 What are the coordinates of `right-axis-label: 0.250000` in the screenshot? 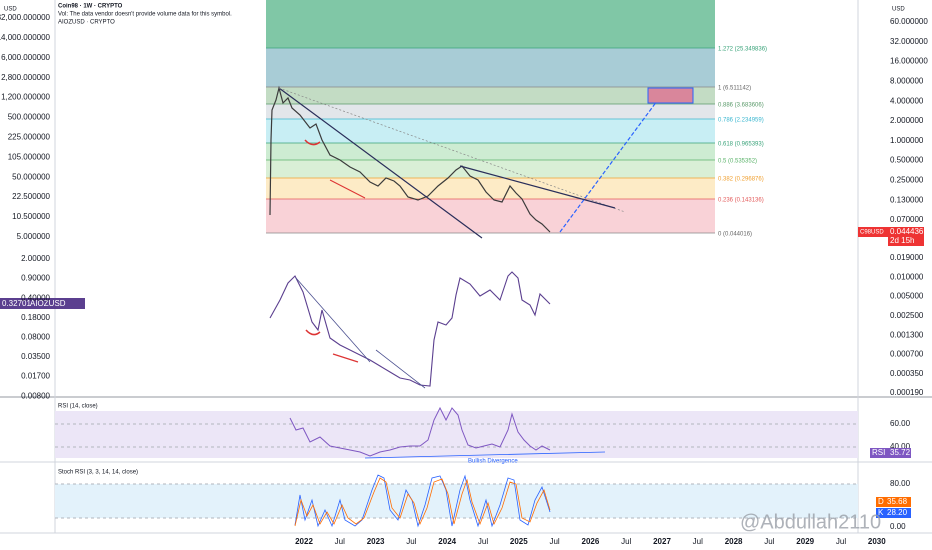 It's located at (907, 180).